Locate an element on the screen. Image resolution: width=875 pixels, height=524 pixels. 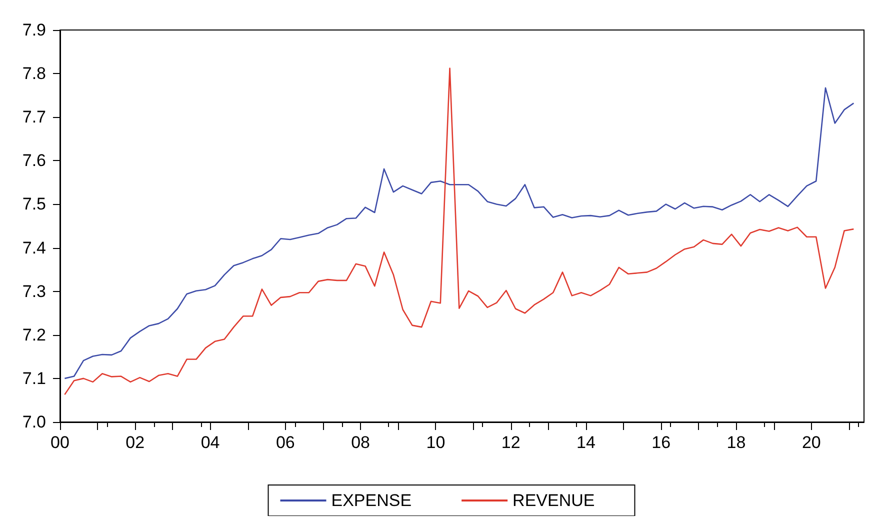
y-tick-label: 7.4 is located at coordinates (34, 248).